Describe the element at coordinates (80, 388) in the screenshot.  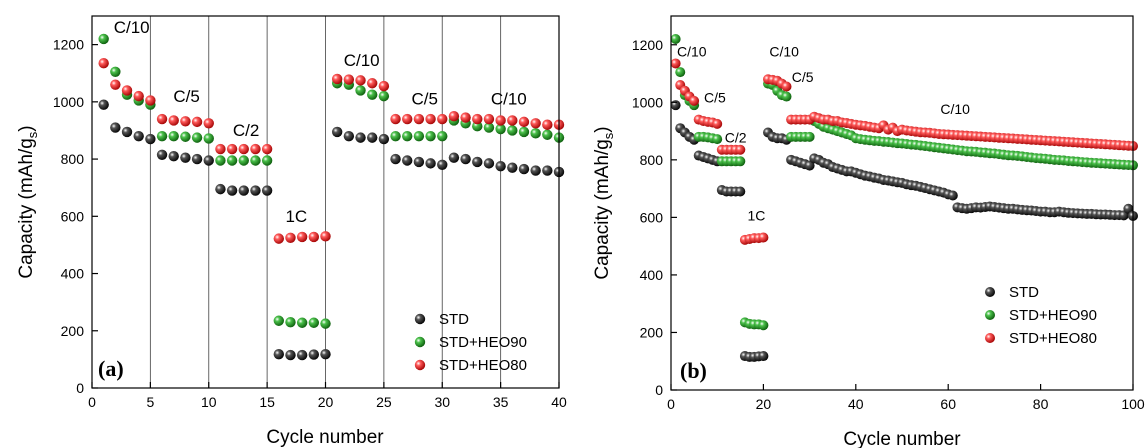
I see `panel-a-y-tick-label-0: 0` at that location.